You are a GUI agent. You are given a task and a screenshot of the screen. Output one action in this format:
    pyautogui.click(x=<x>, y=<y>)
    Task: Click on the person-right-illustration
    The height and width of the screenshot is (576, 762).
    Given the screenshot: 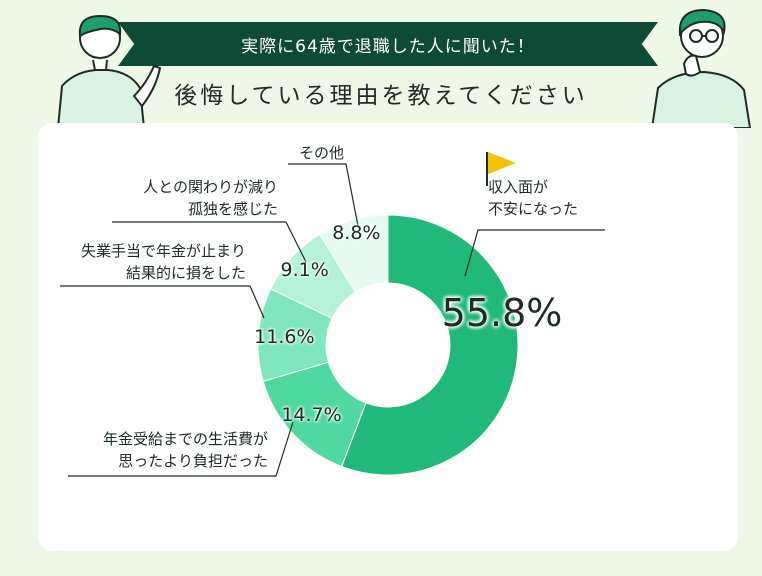 What is the action you would take?
    pyautogui.click(x=701, y=68)
    